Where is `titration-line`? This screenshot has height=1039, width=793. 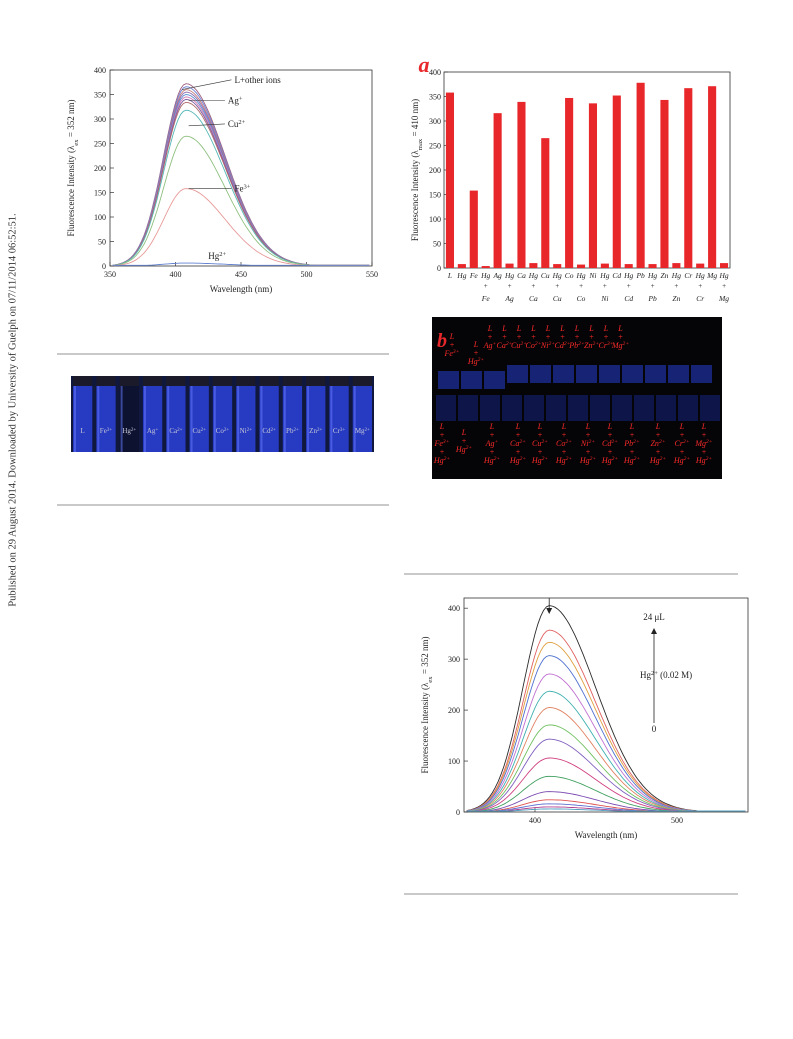 titration-line is located at coordinates (606, 810).